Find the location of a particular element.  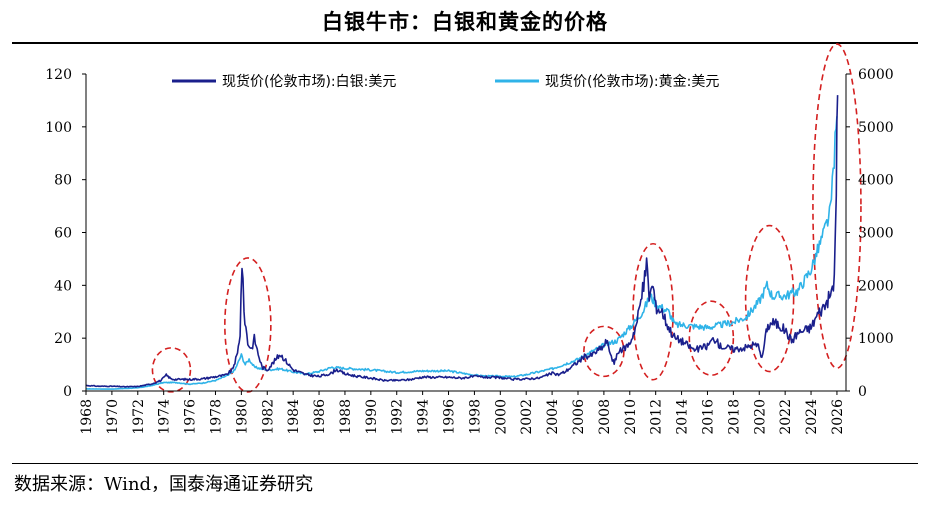

x-tick-label: 1986 is located at coordinates (320, 417).